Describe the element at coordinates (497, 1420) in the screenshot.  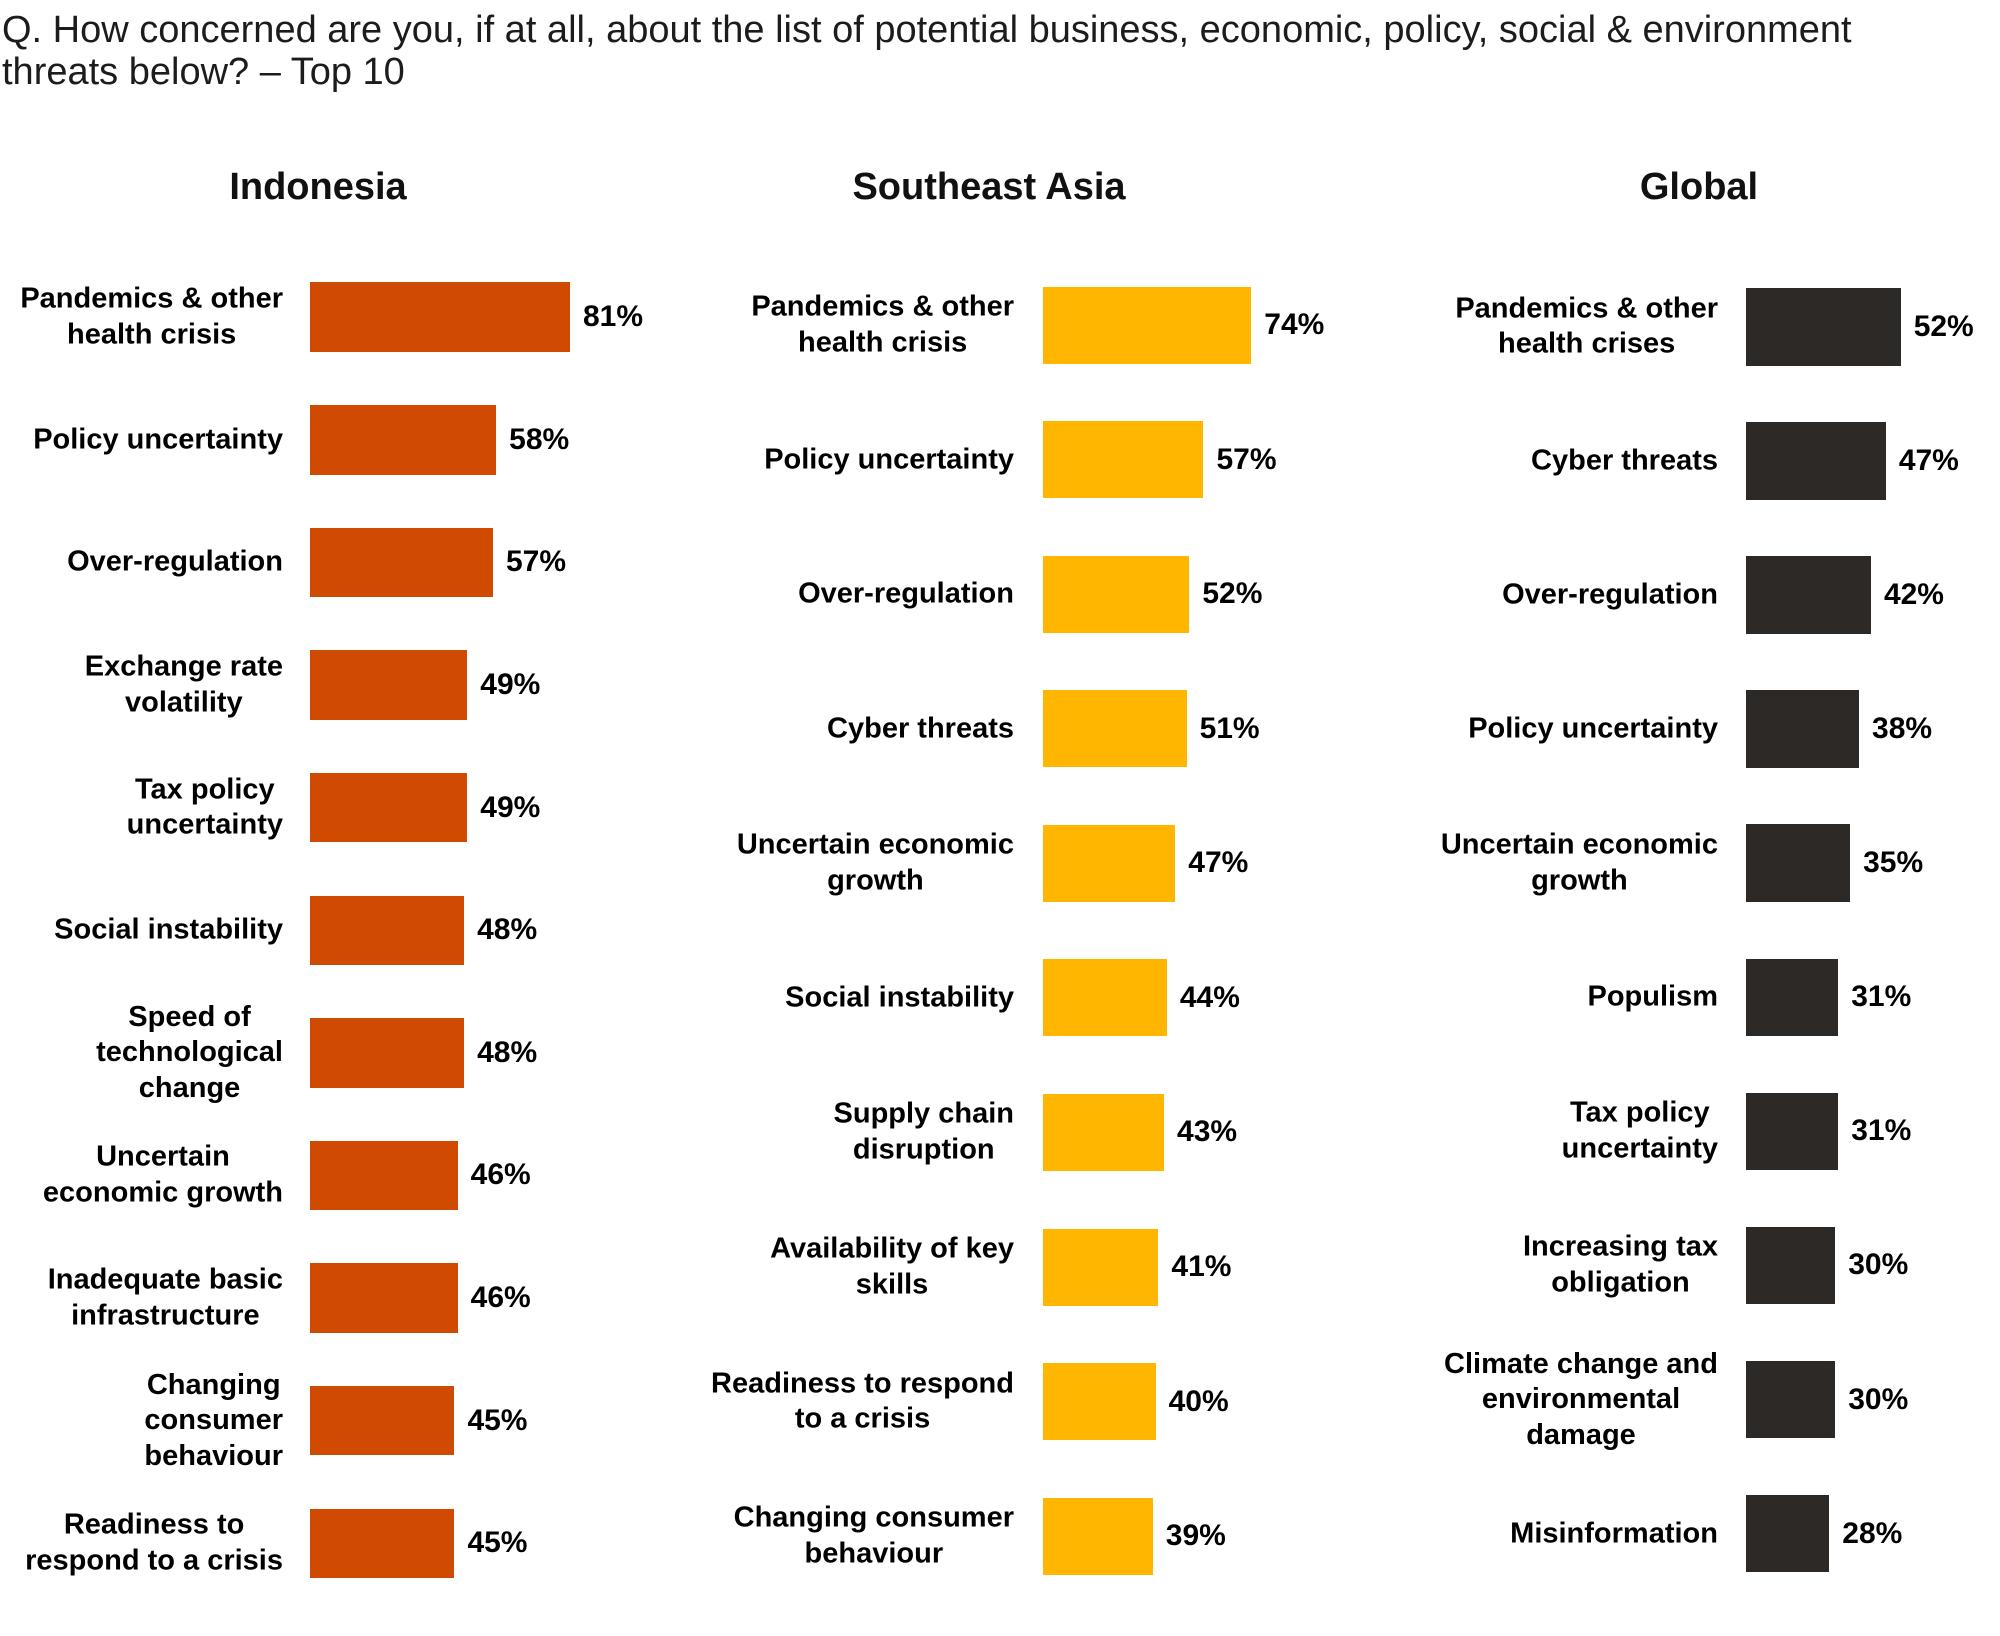
I see `value-label: 45%` at that location.